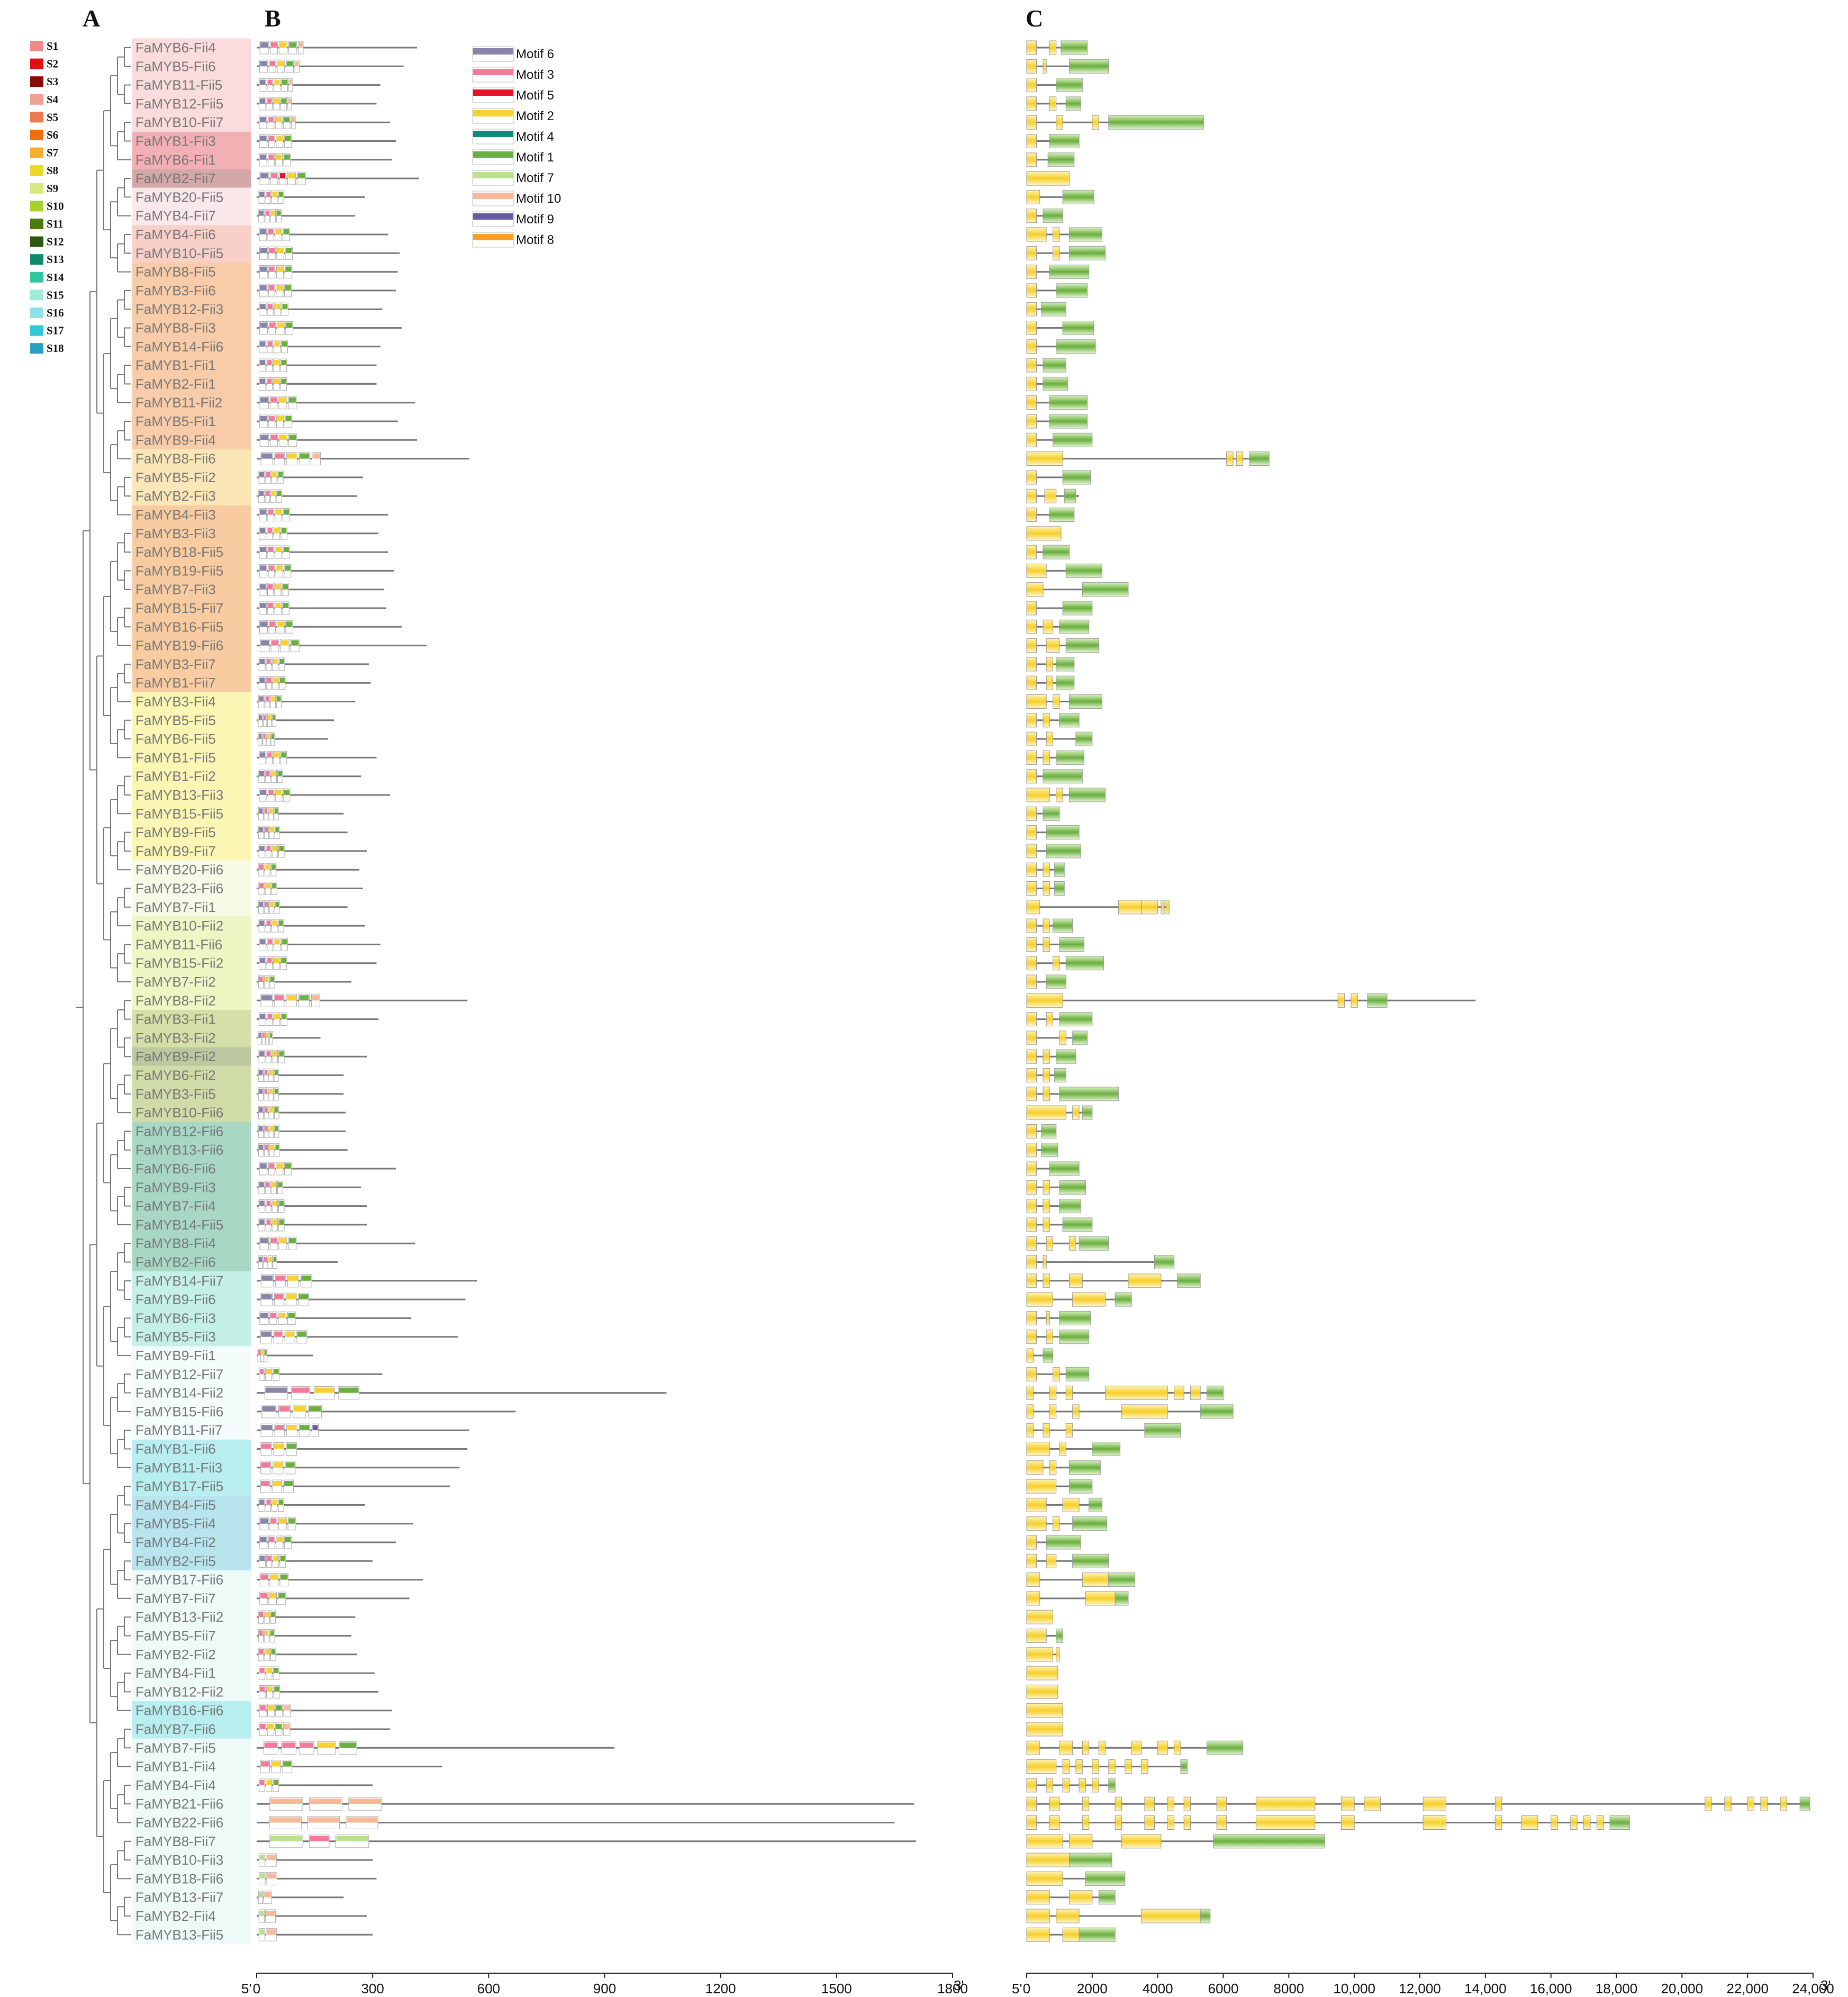  What do you see at coordinates (179, 253) in the screenshot?
I see `gene-label: FaMYB10-Fii5` at bounding box center [179, 253].